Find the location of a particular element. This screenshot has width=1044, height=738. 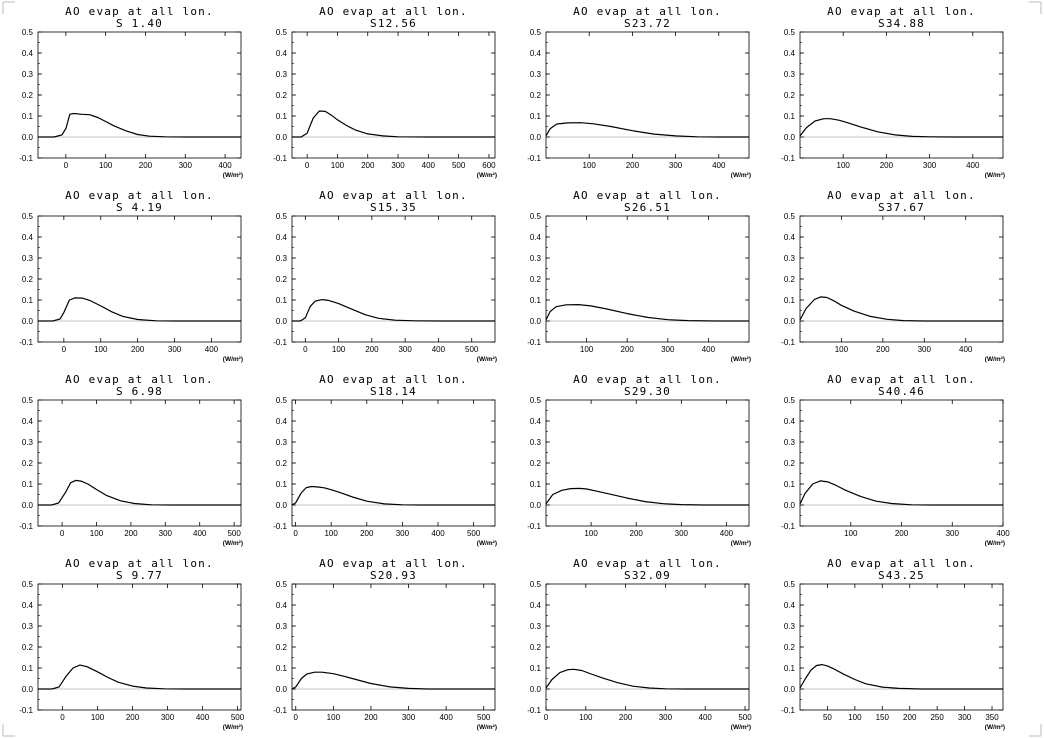

x-tick-label: 350 is located at coordinates (992, 717).